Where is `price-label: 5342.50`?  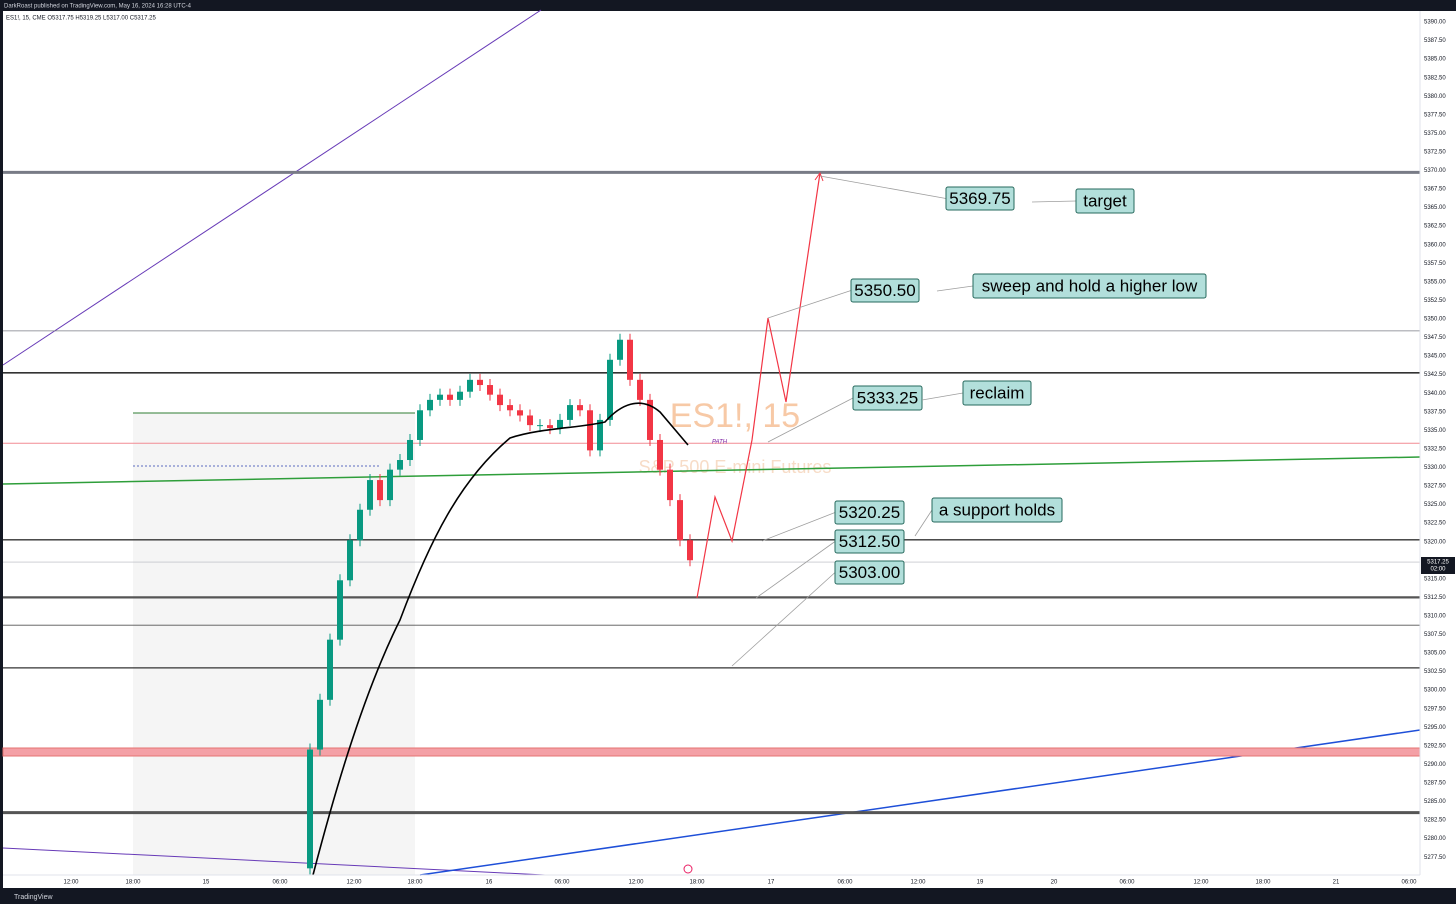
price-label: 5342.50 is located at coordinates (1435, 375).